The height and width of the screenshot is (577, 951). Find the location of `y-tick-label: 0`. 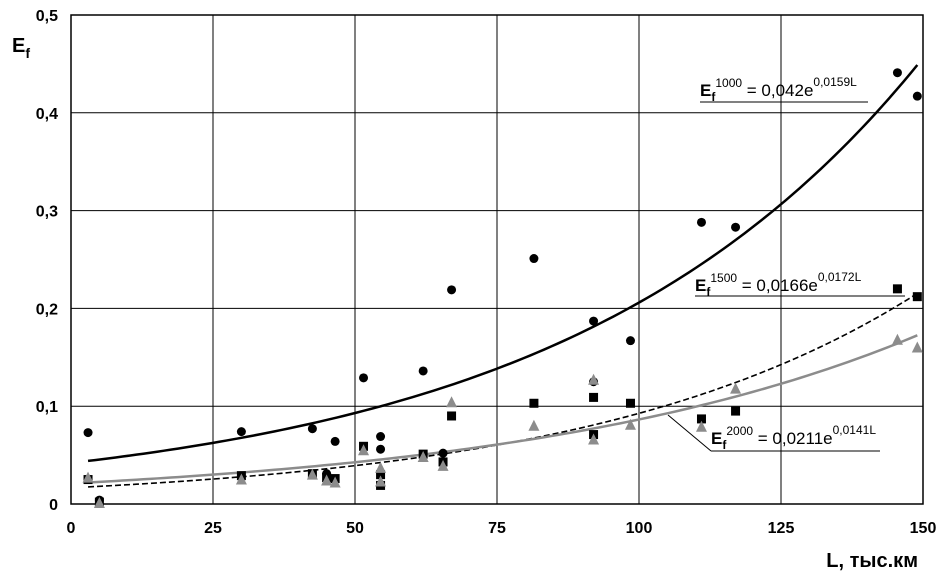

y-tick-label: 0 is located at coordinates (53, 505).